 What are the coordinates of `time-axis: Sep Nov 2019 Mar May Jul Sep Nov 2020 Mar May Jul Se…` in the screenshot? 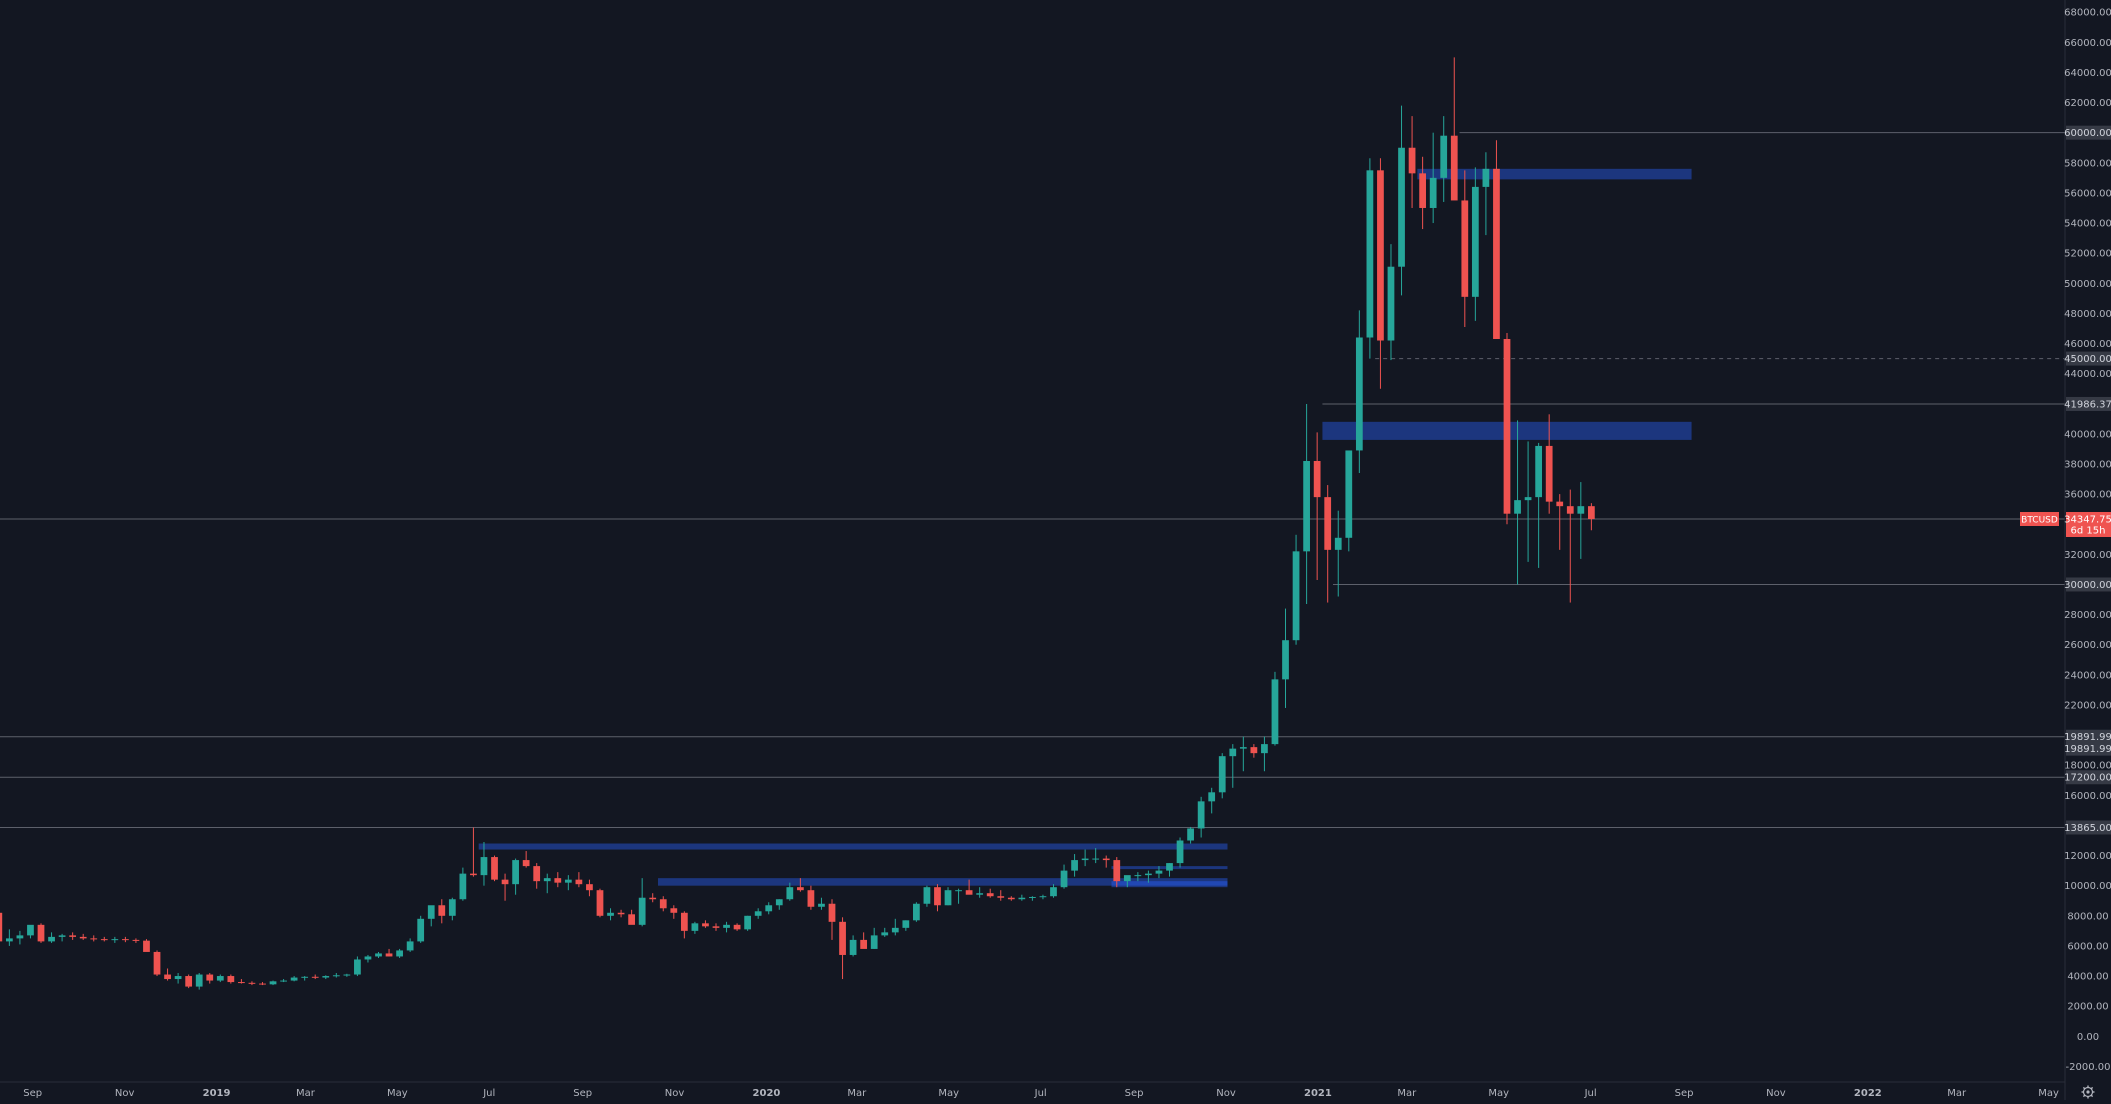 It's located at (1032, 1090).